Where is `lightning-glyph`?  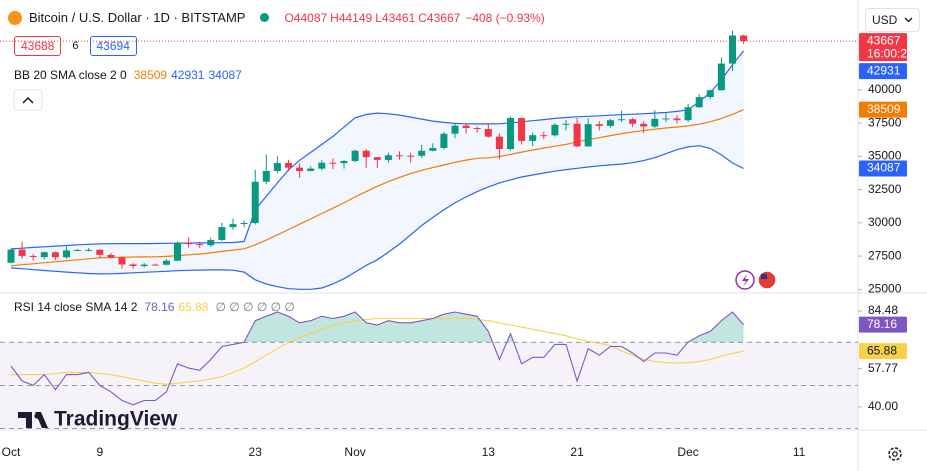
lightning-glyph is located at coordinates (745, 280).